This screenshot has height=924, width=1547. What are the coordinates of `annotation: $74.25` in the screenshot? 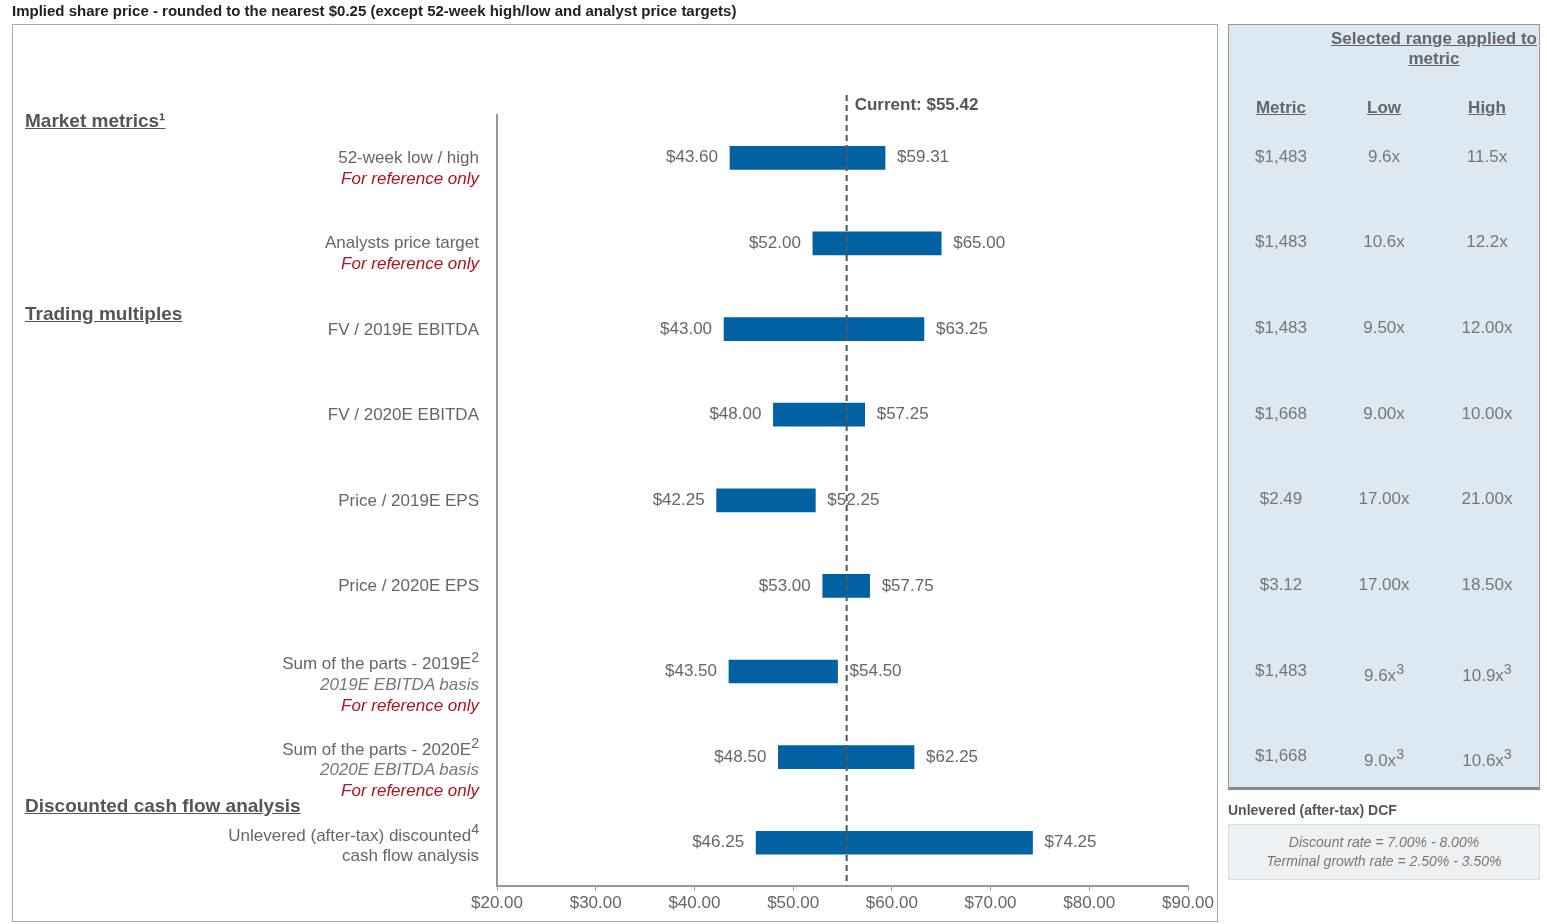 It's located at (1070, 842).